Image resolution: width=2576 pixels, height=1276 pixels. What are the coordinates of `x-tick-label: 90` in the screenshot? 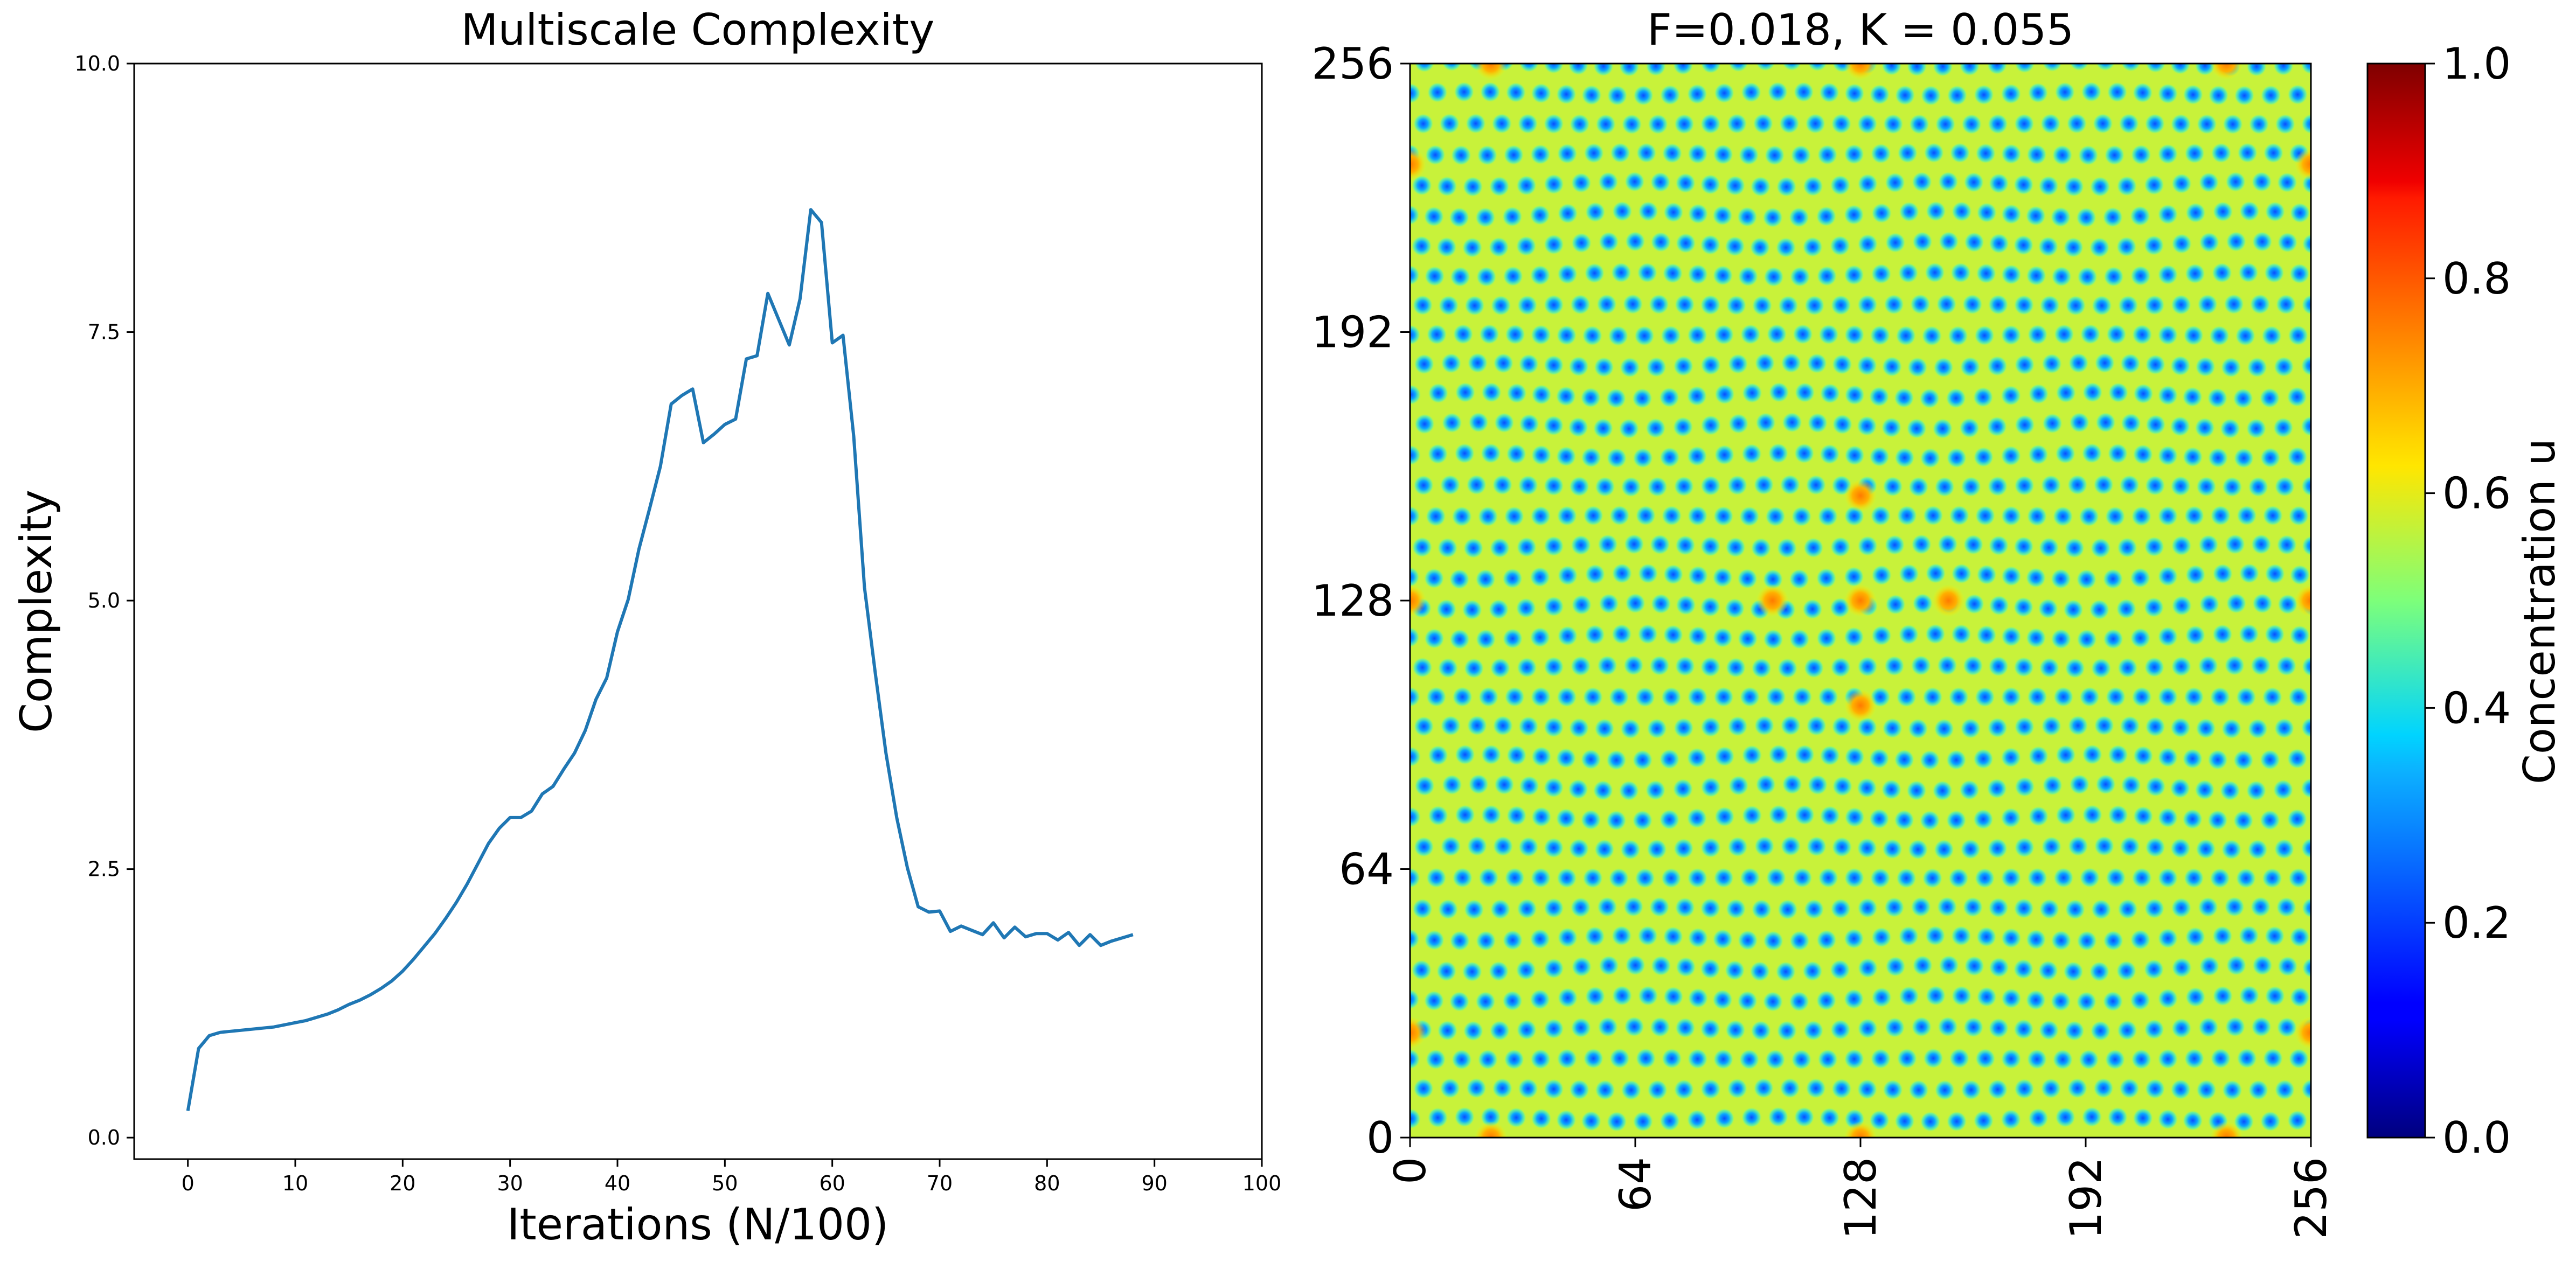 It's located at (1154, 1183).